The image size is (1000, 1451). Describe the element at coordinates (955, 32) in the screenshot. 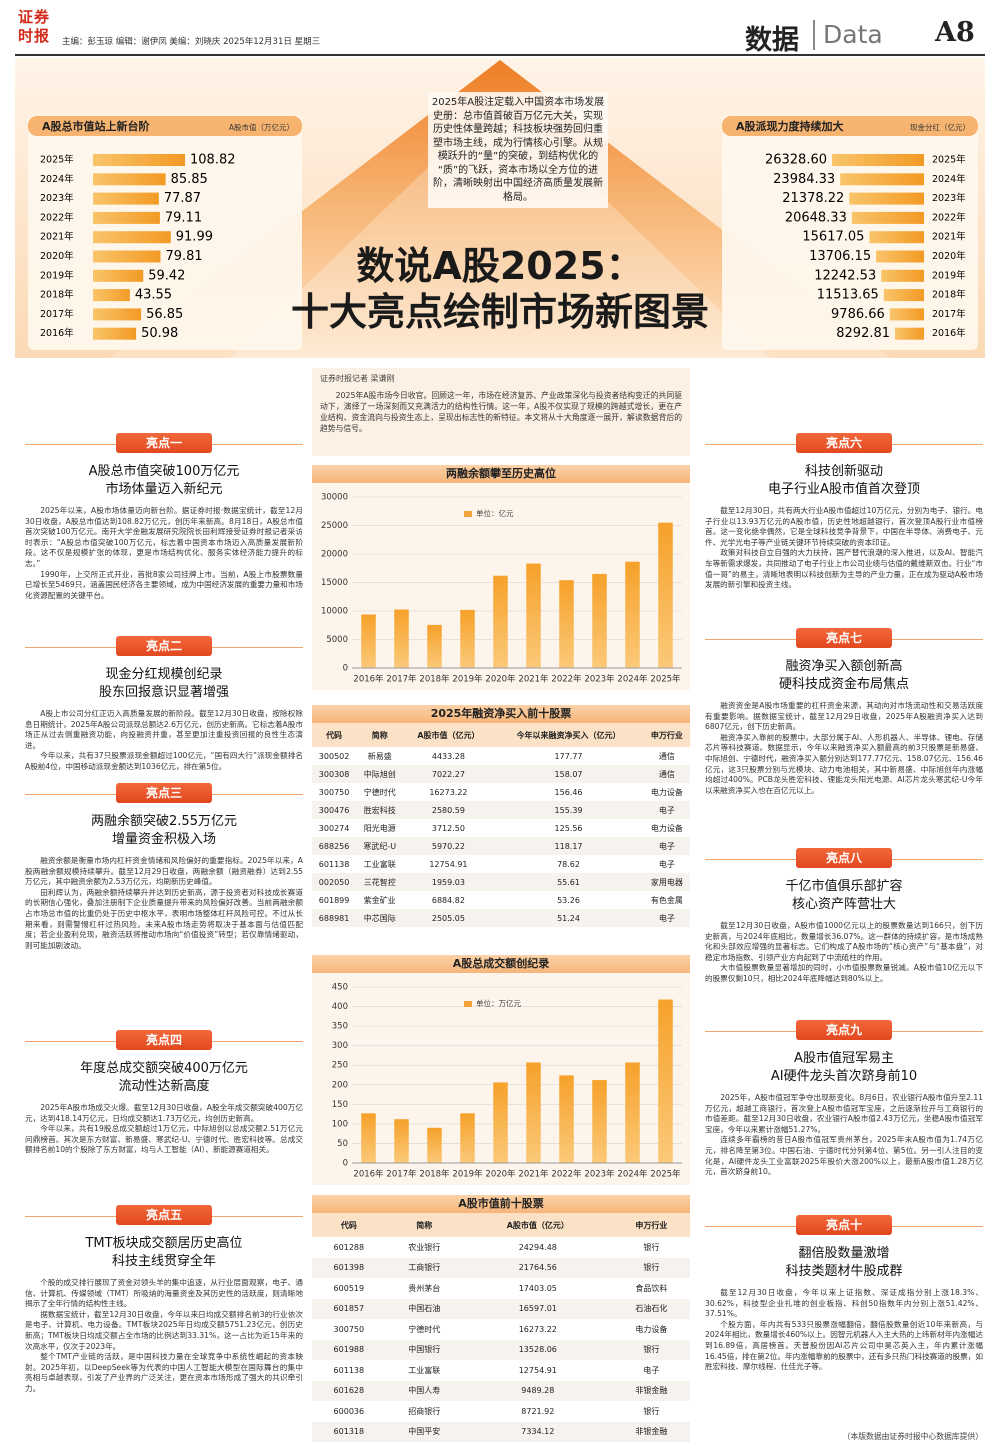

I see `page-number: A8` at that location.